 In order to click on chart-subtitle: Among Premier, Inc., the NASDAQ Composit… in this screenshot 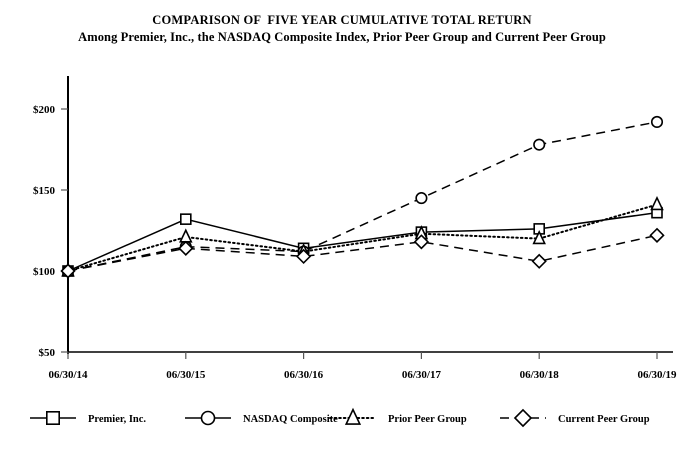, I will do `click(342, 37)`.